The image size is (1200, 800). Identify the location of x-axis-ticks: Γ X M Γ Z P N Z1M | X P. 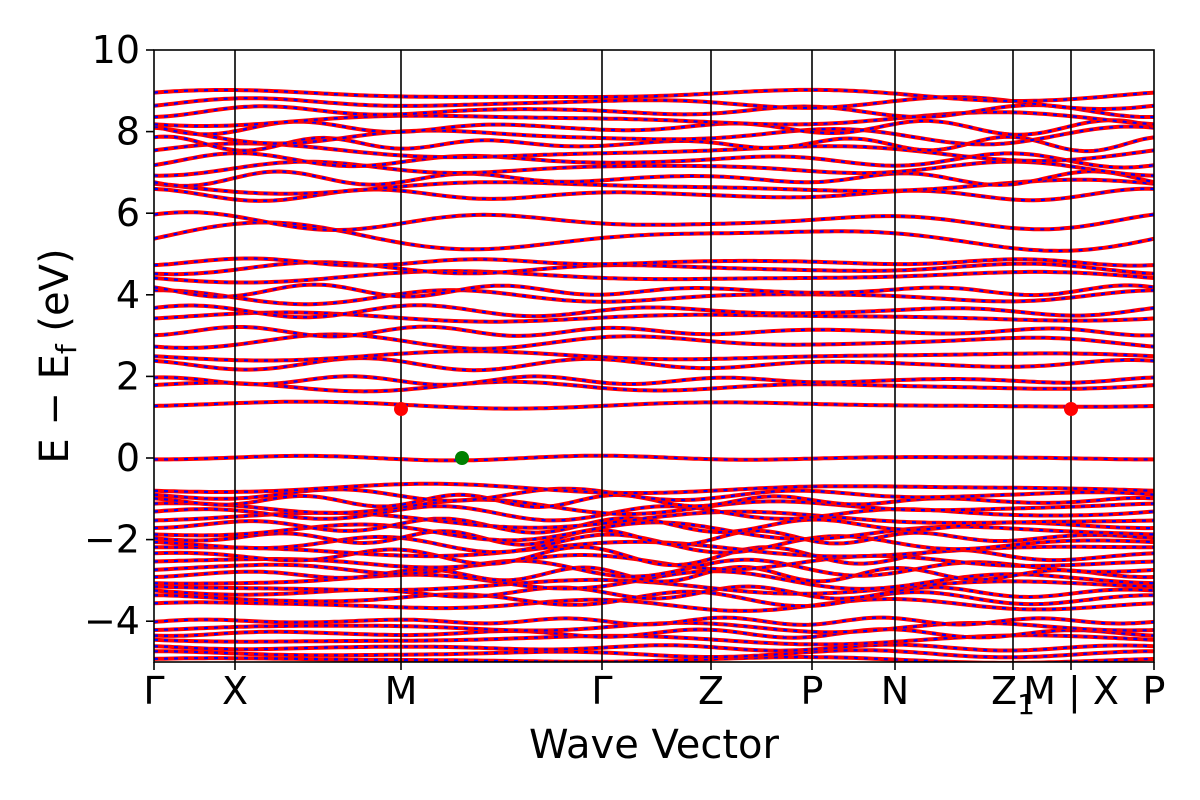
(654, 691).